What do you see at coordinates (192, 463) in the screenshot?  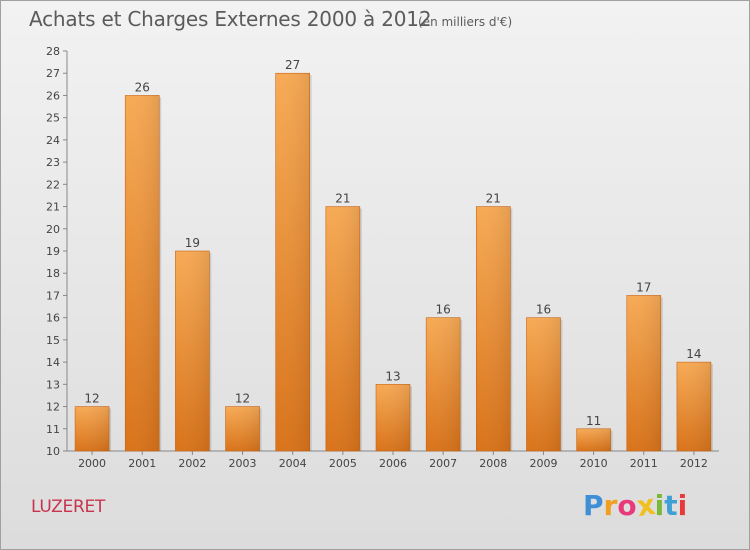 I see `x-tick-label: 2002` at bounding box center [192, 463].